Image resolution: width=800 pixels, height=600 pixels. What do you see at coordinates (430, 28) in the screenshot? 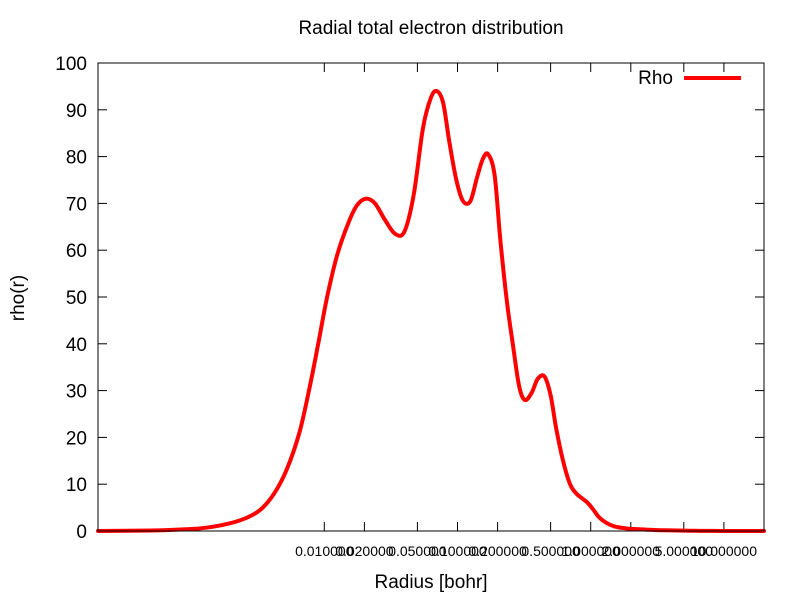
I see `chart-title: Radial total electron distribution` at bounding box center [430, 28].